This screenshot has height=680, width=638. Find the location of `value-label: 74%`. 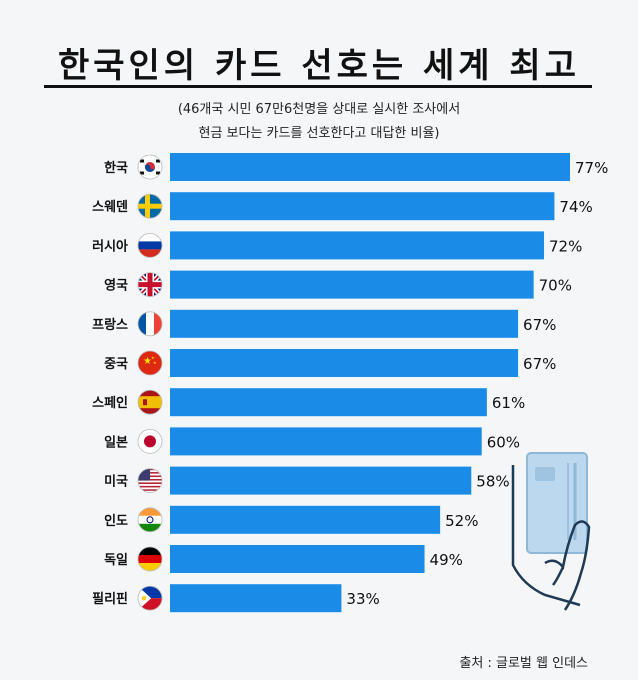

value-label: 74% is located at coordinates (575, 207).